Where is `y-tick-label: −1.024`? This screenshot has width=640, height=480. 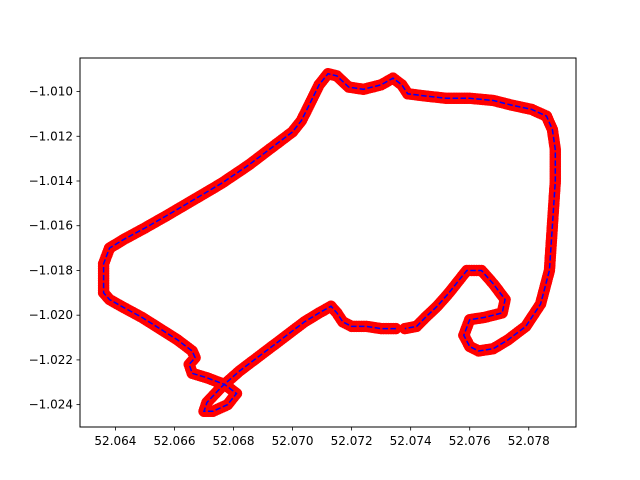
y-tick-label: −1.024 is located at coordinates (51, 405).